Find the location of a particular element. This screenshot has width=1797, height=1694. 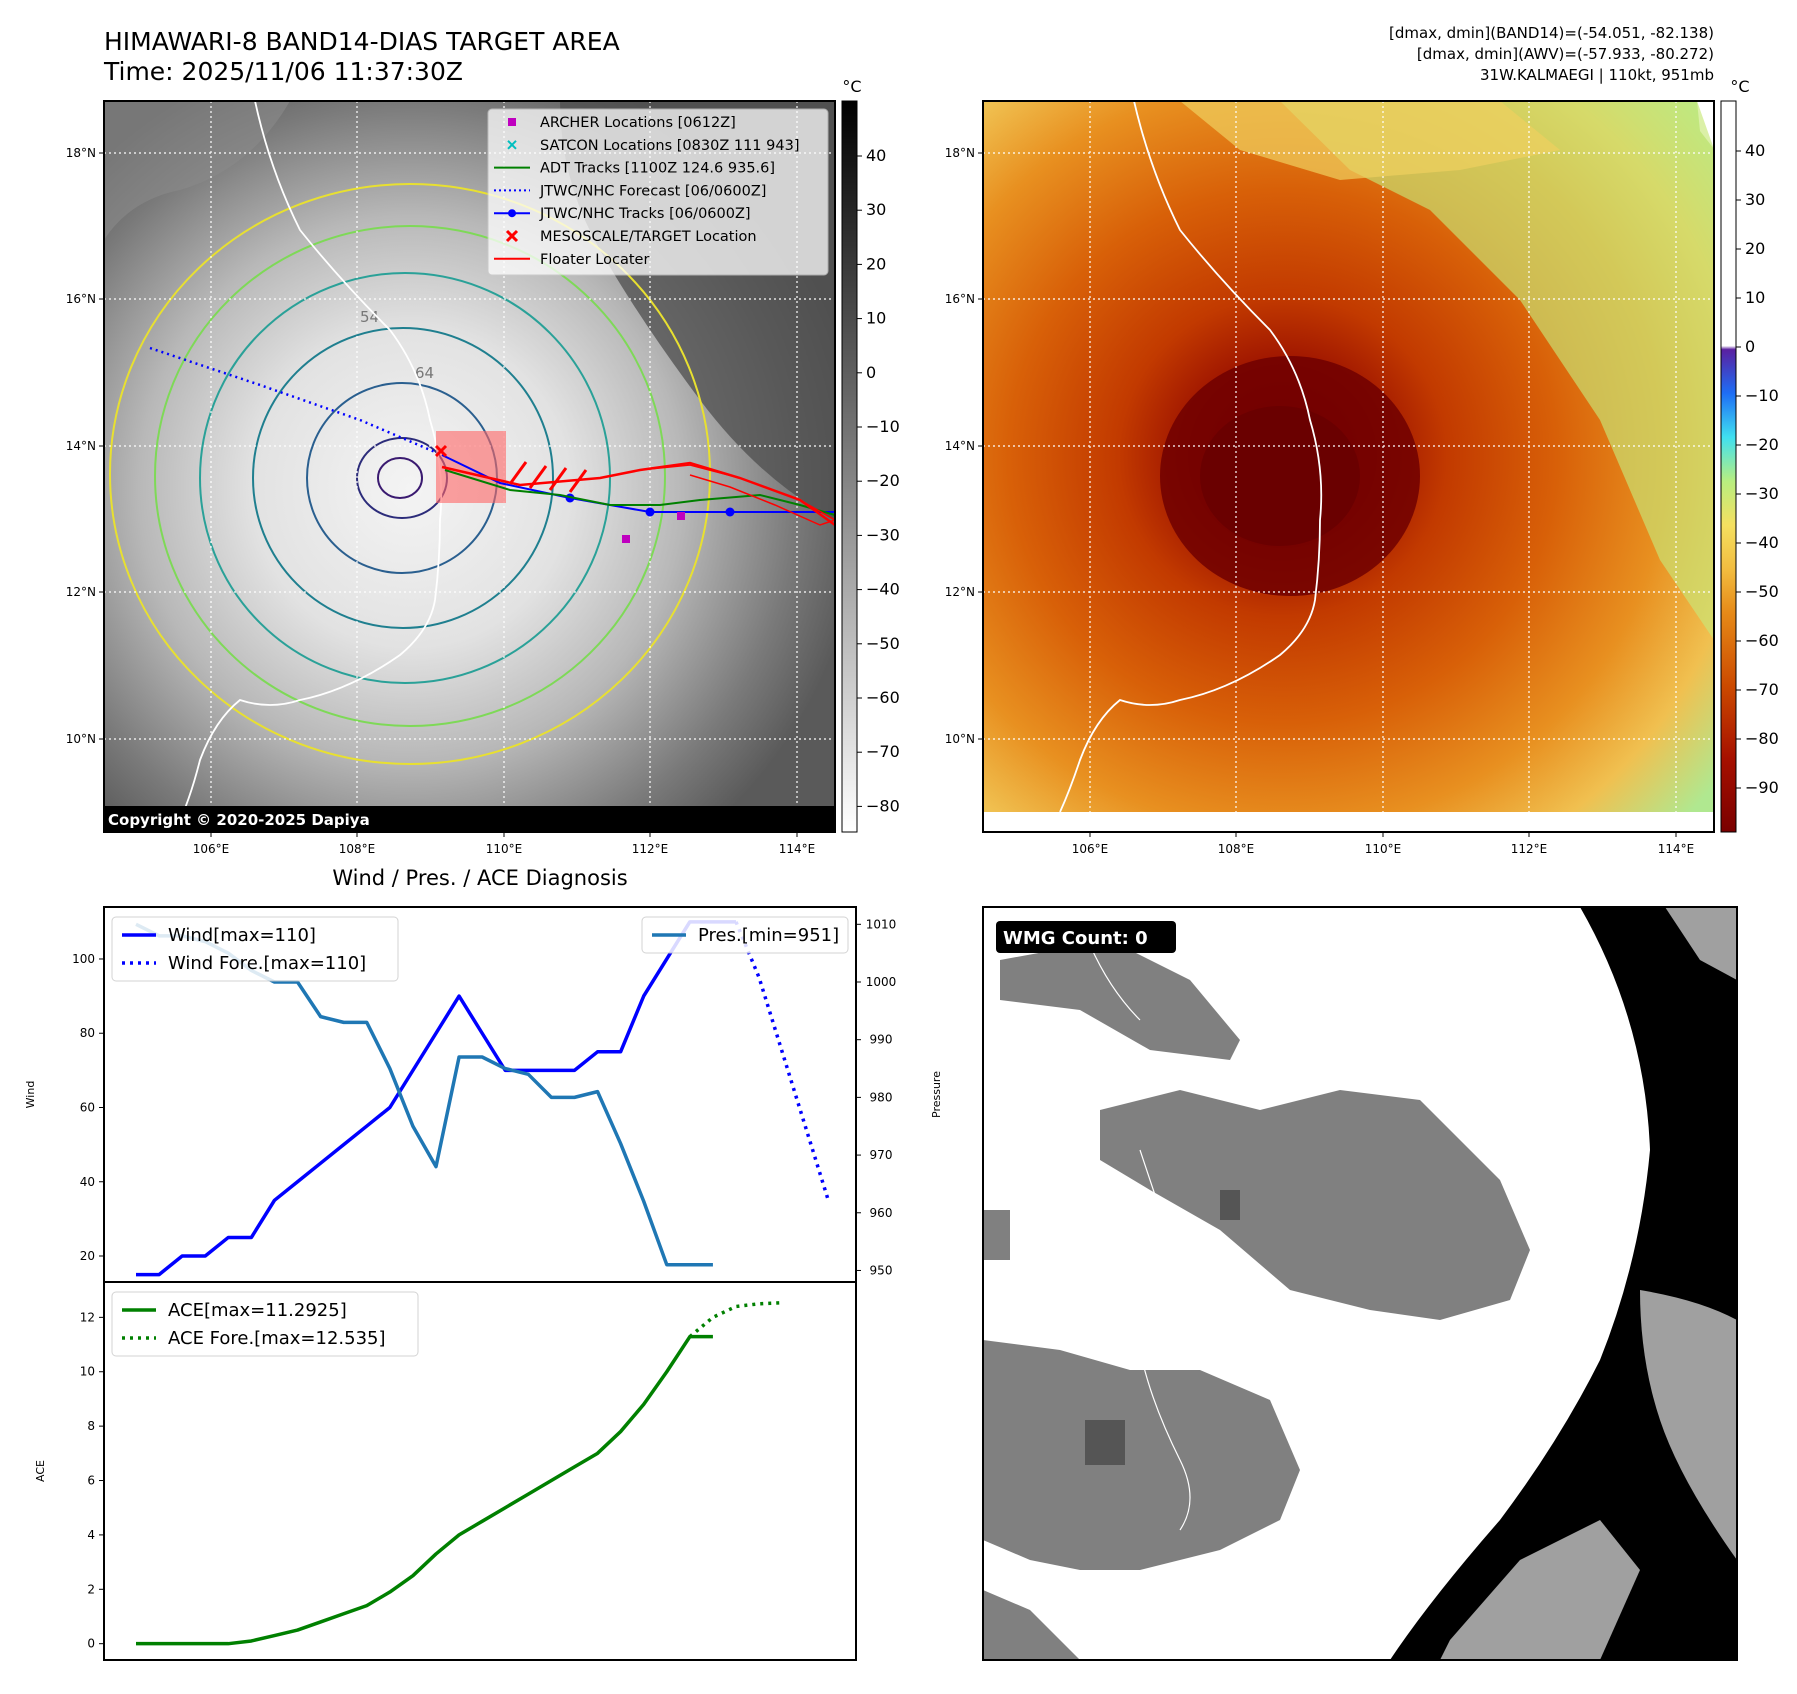

ace-ytick-label: 10 is located at coordinates (87, 1372).